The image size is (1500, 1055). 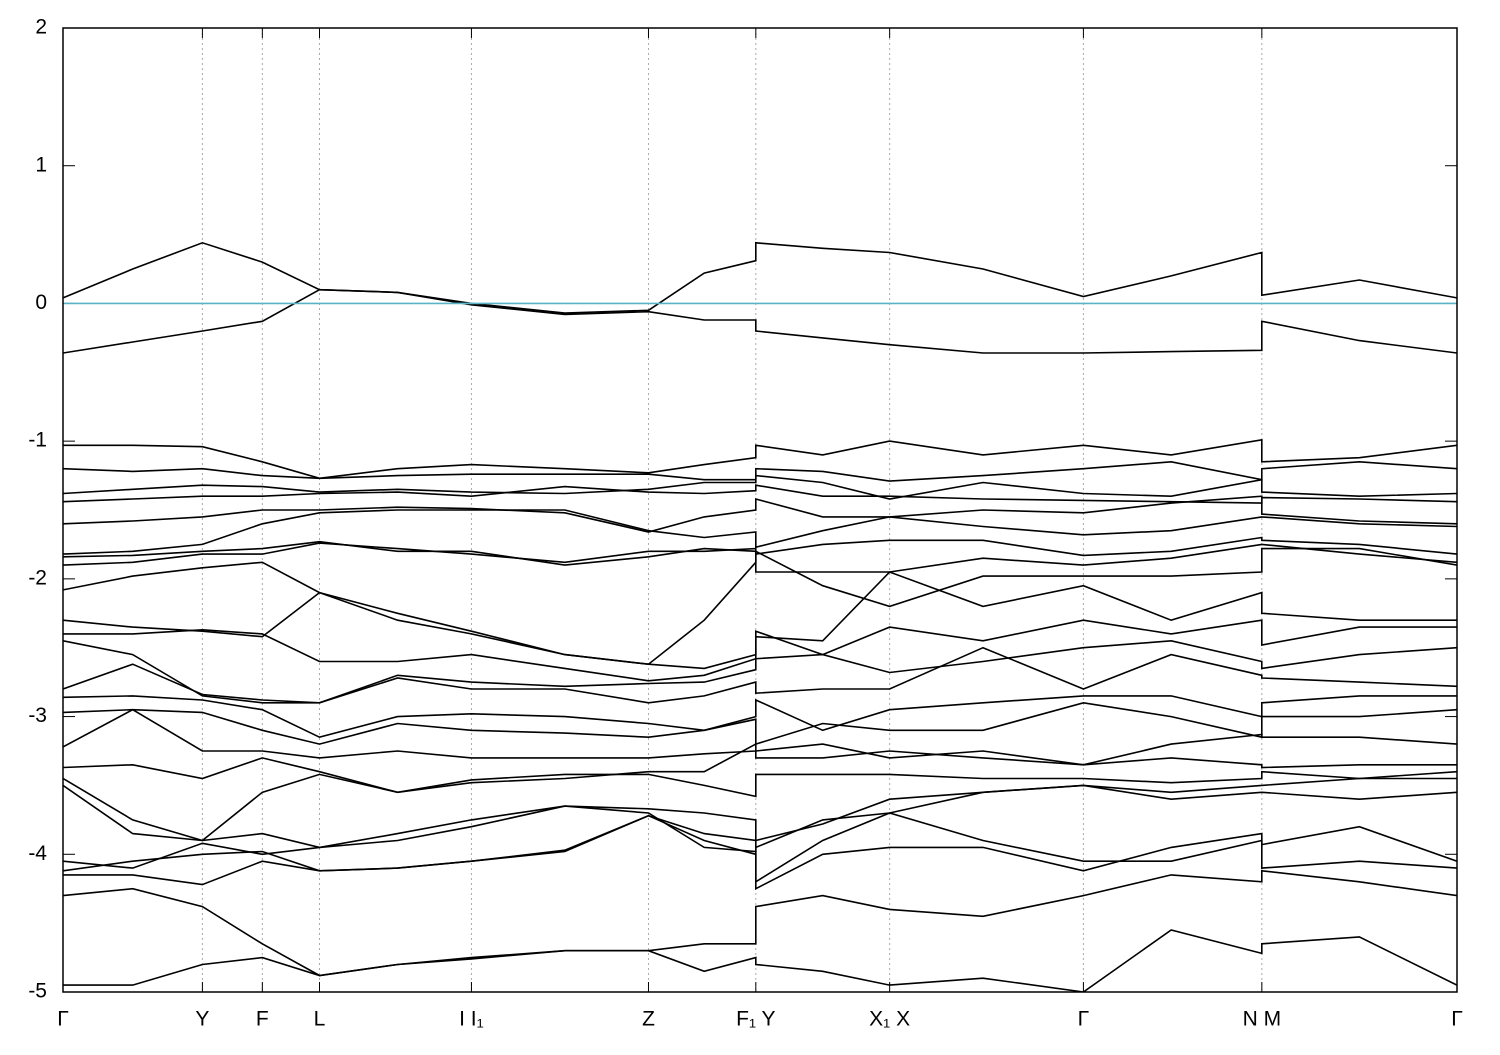 What do you see at coordinates (41, 164) in the screenshot?
I see `y-tick-label: 1` at bounding box center [41, 164].